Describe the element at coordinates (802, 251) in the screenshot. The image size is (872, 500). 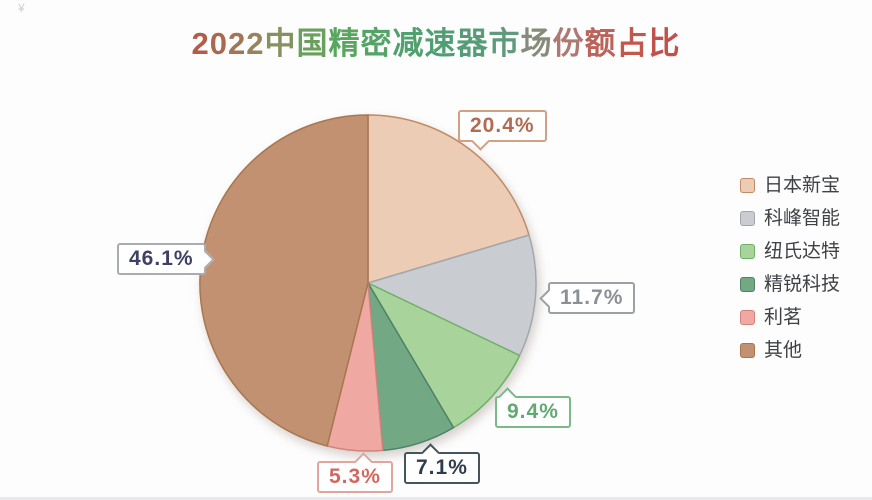
I see `legend-label: 纽氏达特` at that location.